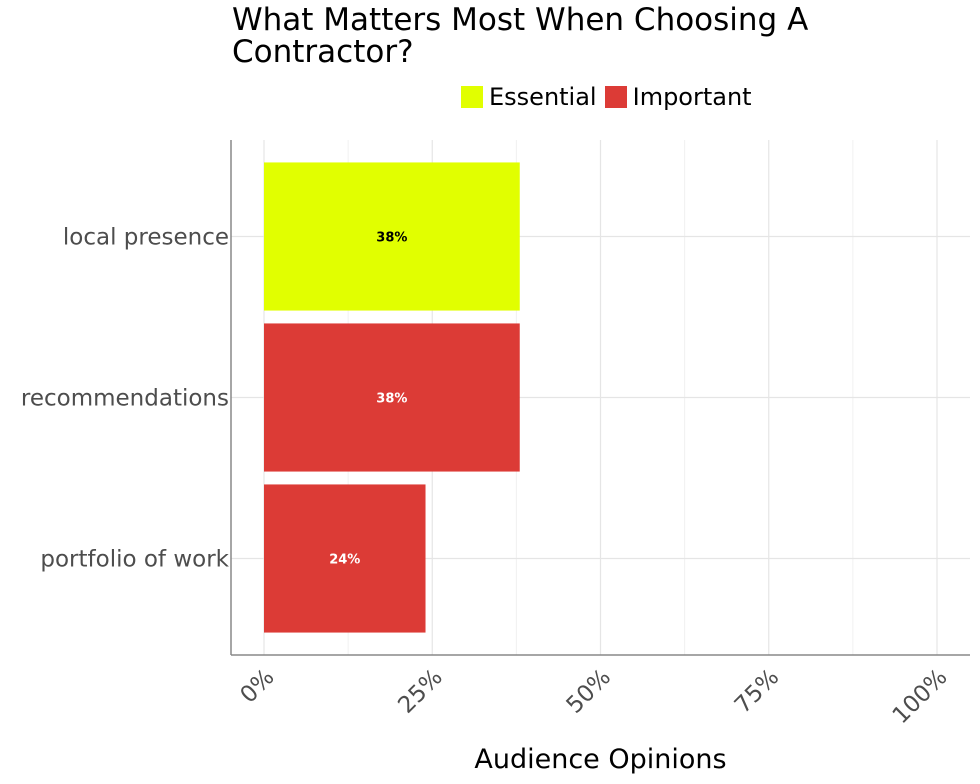  Describe the element at coordinates (125, 399) in the screenshot. I see `y-tick-label-1: recommendations` at that location.